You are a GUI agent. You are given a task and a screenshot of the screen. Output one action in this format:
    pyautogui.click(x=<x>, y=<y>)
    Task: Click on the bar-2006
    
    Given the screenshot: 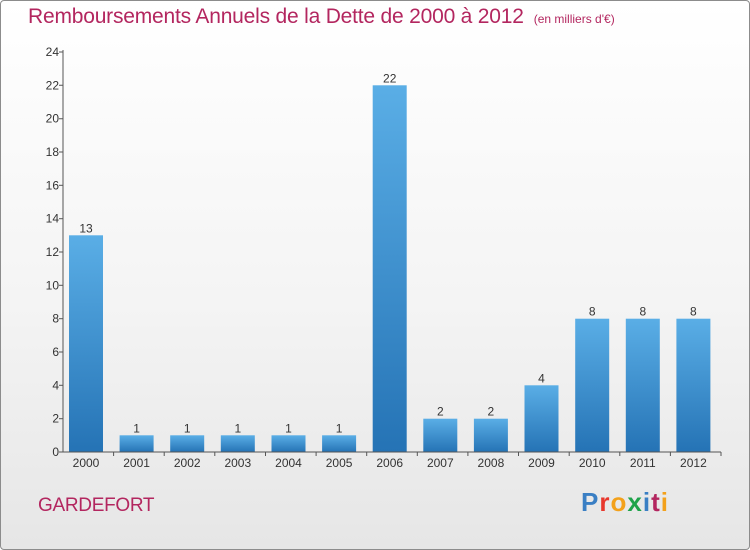 What is the action you would take?
    pyautogui.click(x=389, y=269)
    